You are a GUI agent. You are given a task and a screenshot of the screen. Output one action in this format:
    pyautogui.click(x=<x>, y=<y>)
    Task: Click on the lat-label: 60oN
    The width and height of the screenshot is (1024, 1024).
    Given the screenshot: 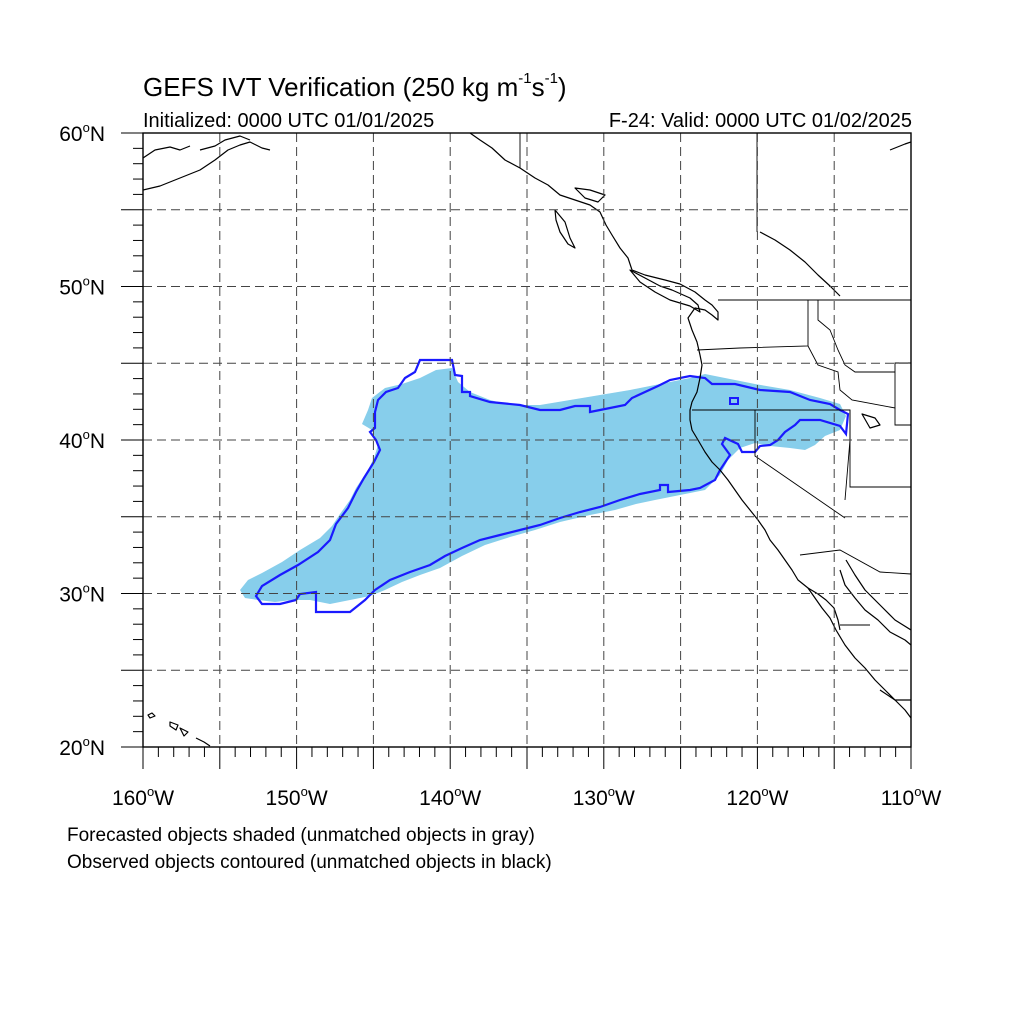 What is the action you would take?
    pyautogui.click(x=82, y=133)
    